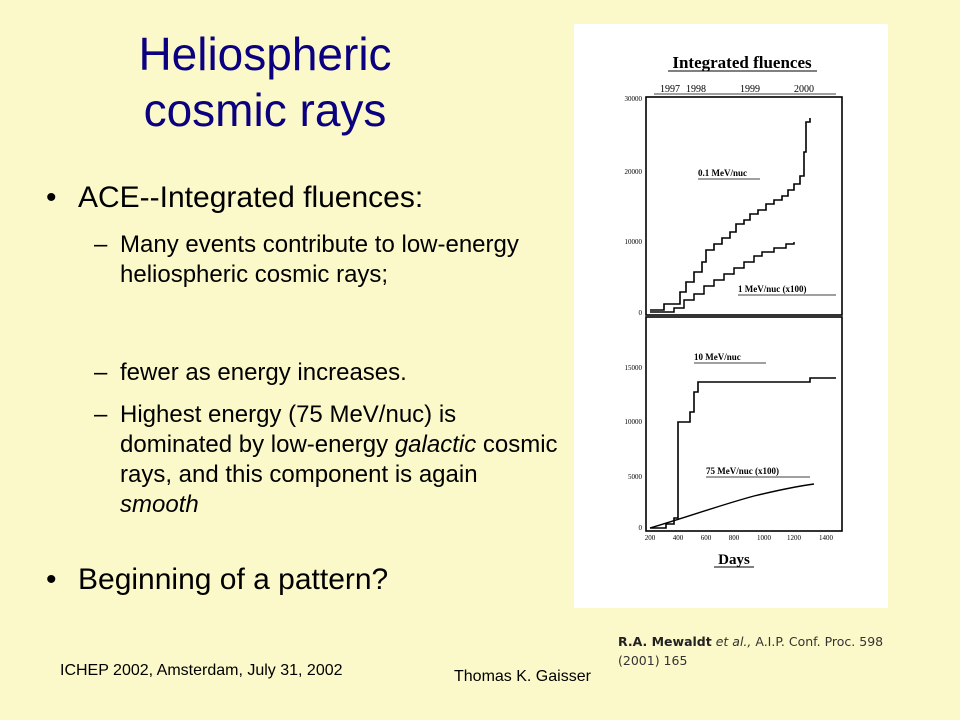 This screenshot has height=720, width=960. I want to click on series-1-mev, so click(722, 277).